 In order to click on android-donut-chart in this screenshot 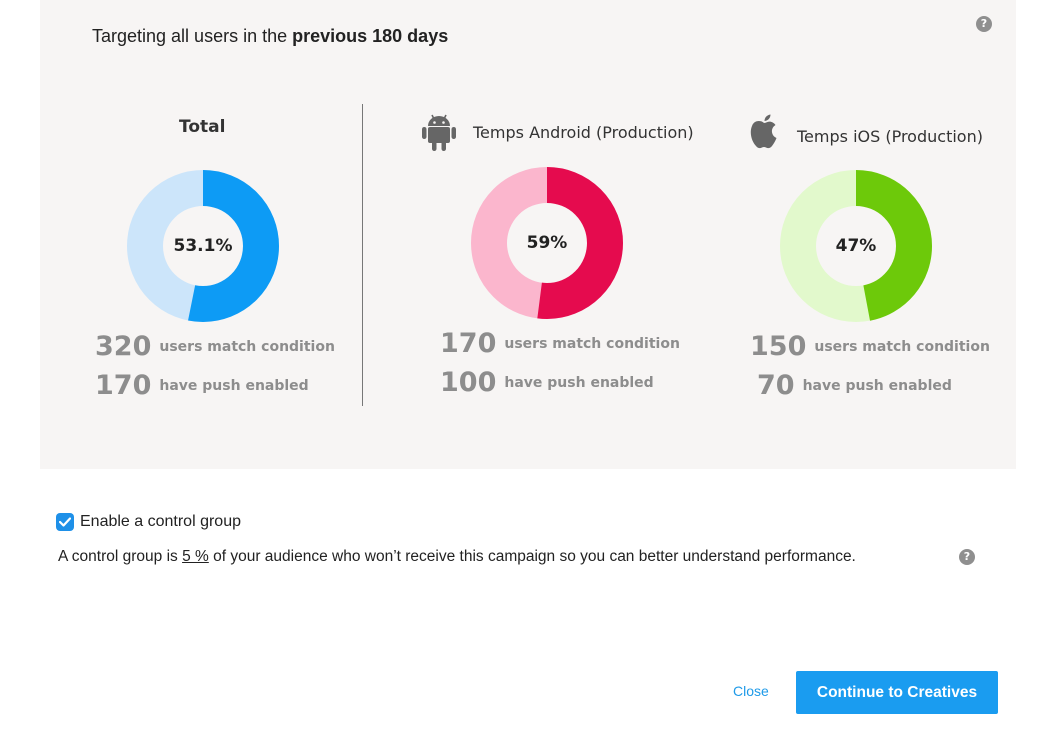, I will do `click(547, 243)`.